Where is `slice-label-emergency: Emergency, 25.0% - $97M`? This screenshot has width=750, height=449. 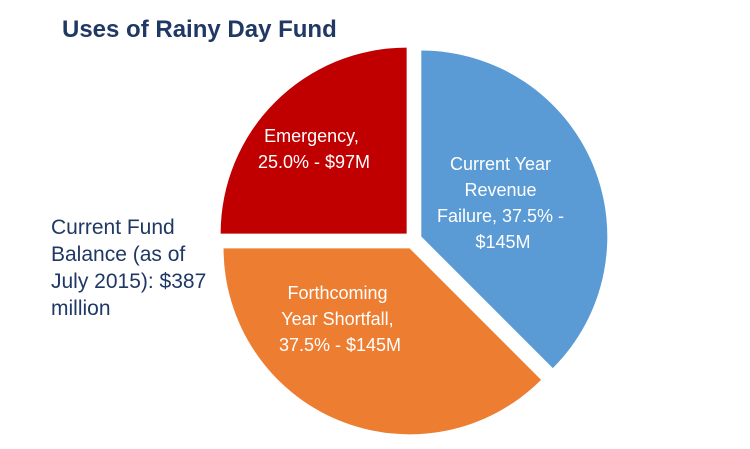
slice-label-emergency: Emergency, 25.0% - $97M is located at coordinates (314, 149).